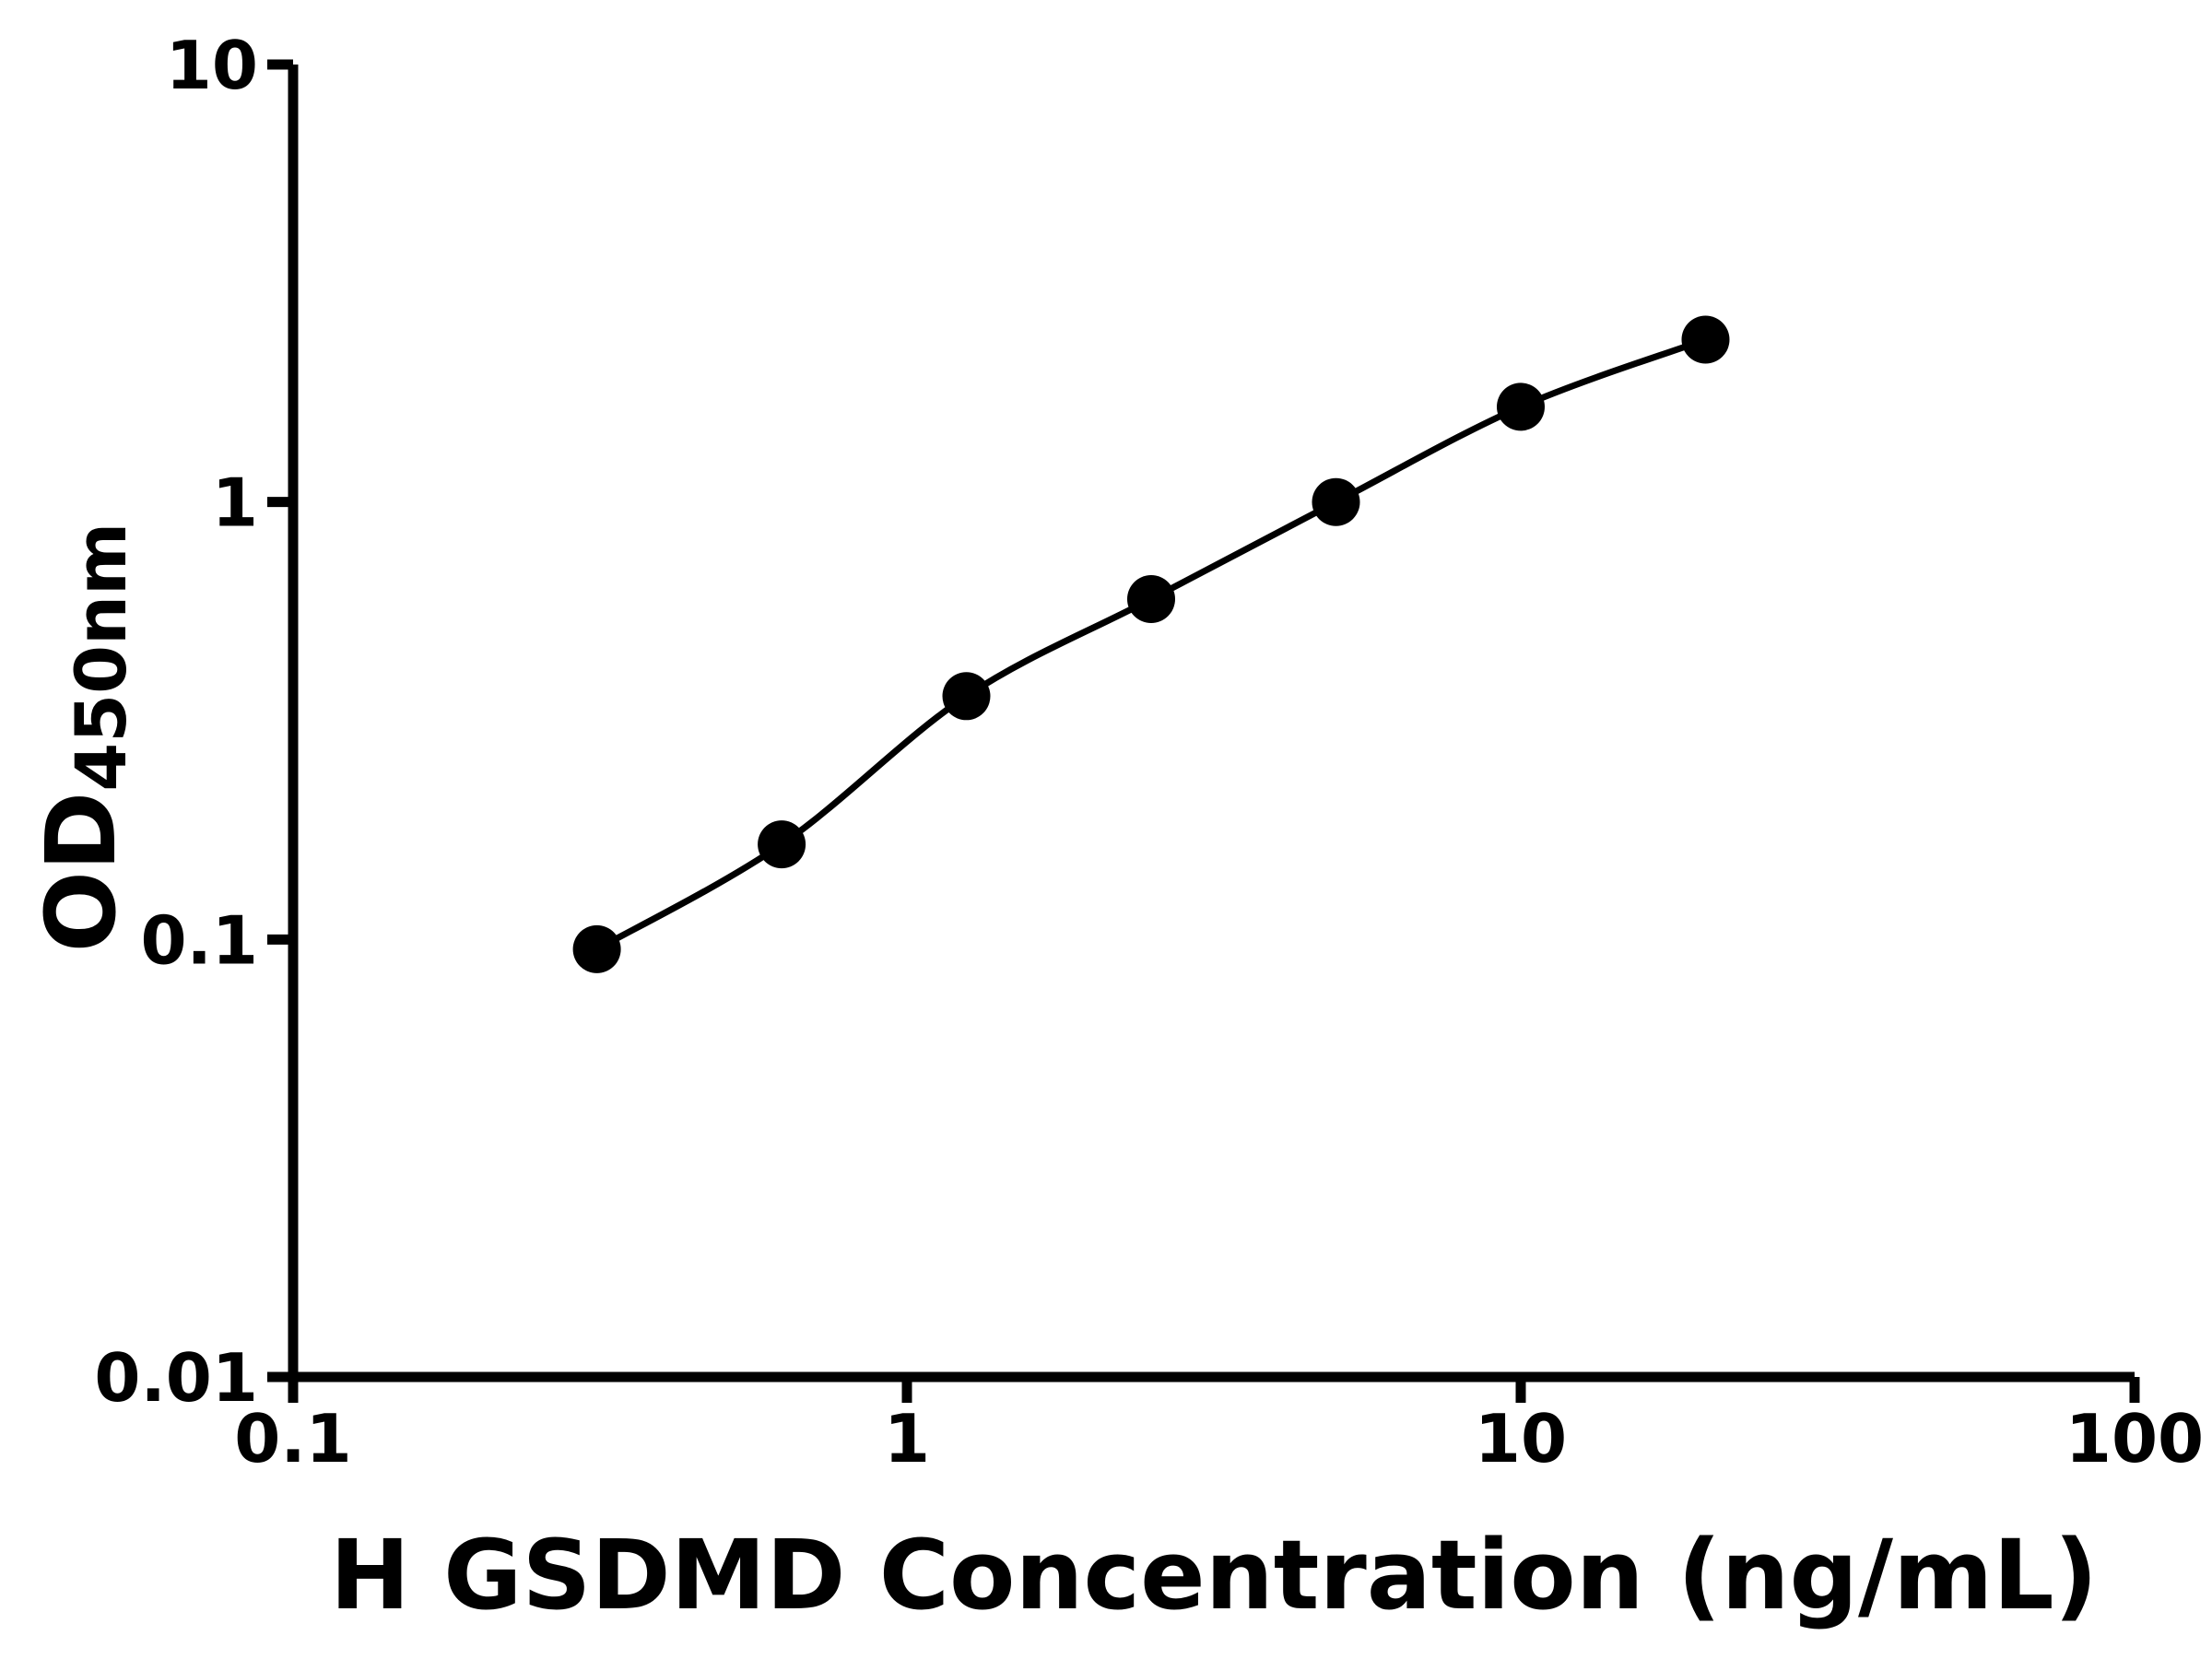 The height and width of the screenshot is (1659, 2212). Describe the element at coordinates (199, 940) in the screenshot. I see `y-tick-label: 0.1` at that location.